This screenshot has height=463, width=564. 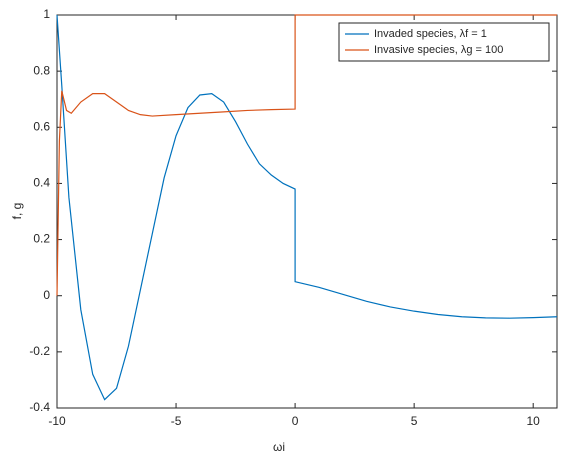 What do you see at coordinates (41, 183) in the screenshot?
I see `y-tick-label: 0.4` at bounding box center [41, 183].